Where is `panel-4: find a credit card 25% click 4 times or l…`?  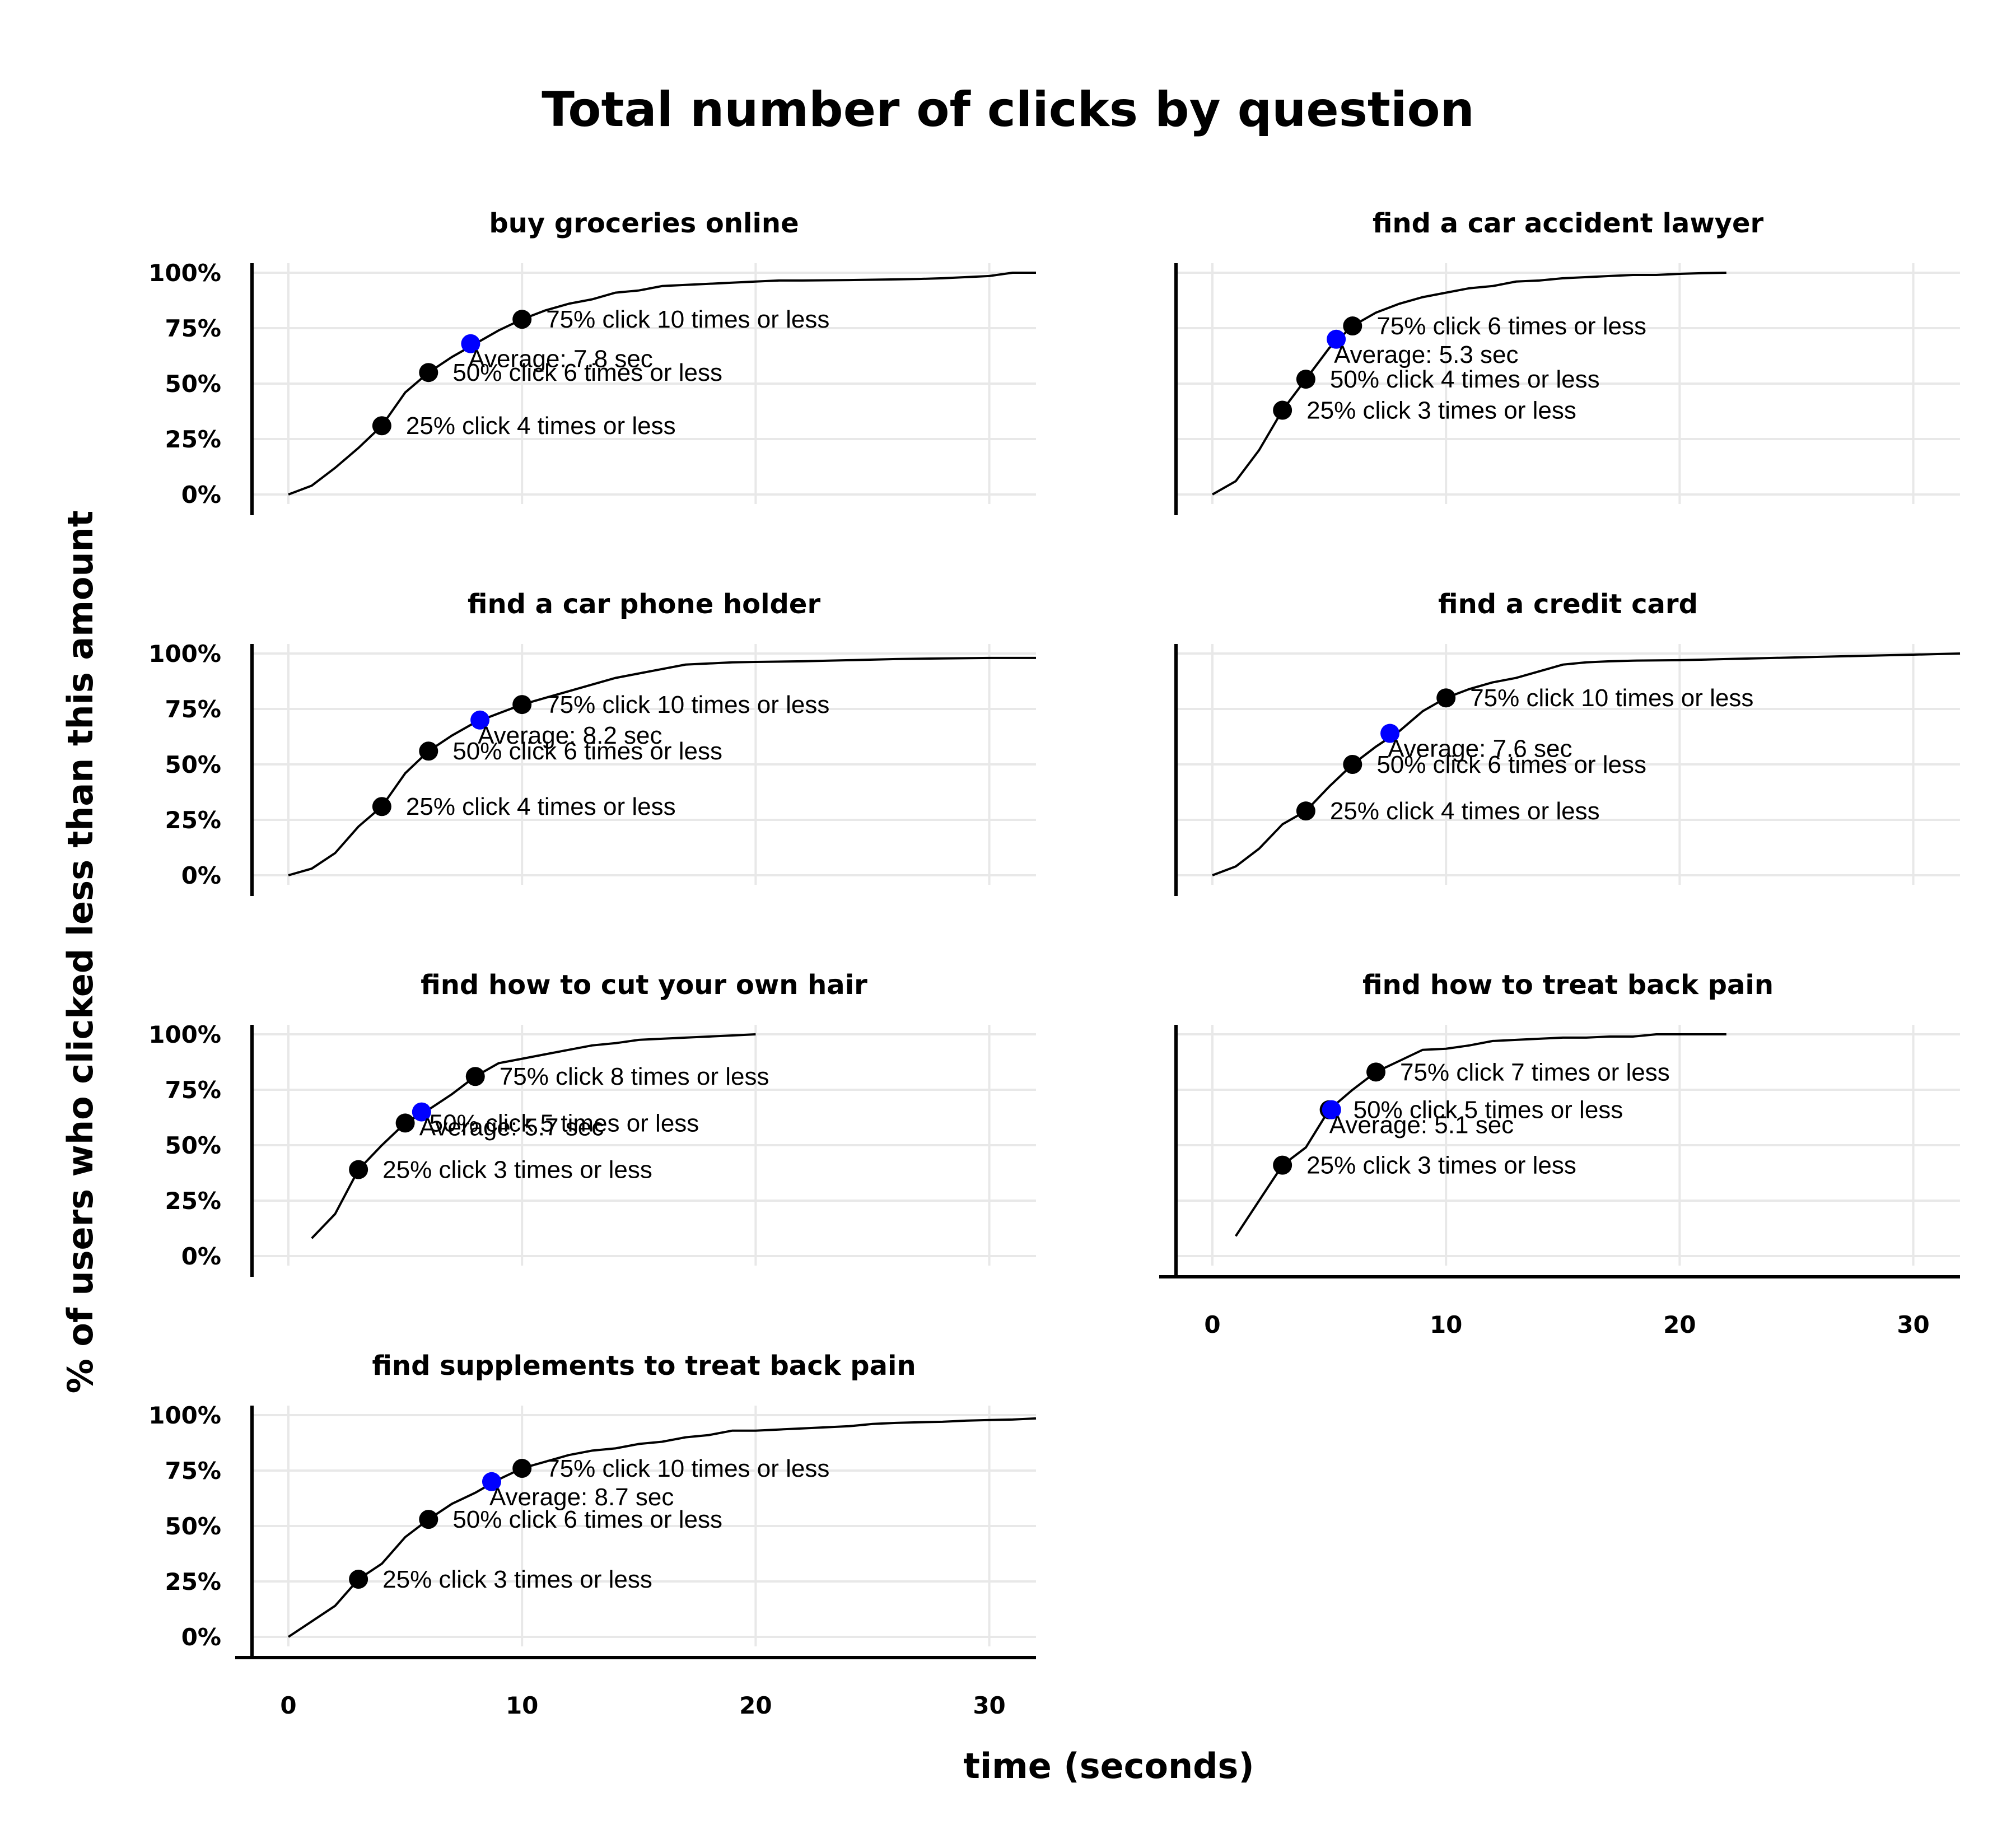
panel-4: find a credit card 25% click 4 times or l… is located at coordinates (1568, 742).